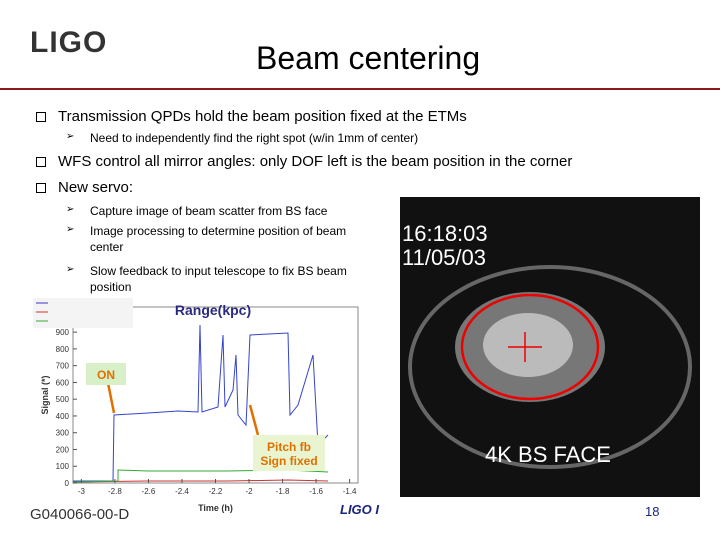 This screenshot has width=720, height=540. I want to click on page-number: 18, so click(652, 511).